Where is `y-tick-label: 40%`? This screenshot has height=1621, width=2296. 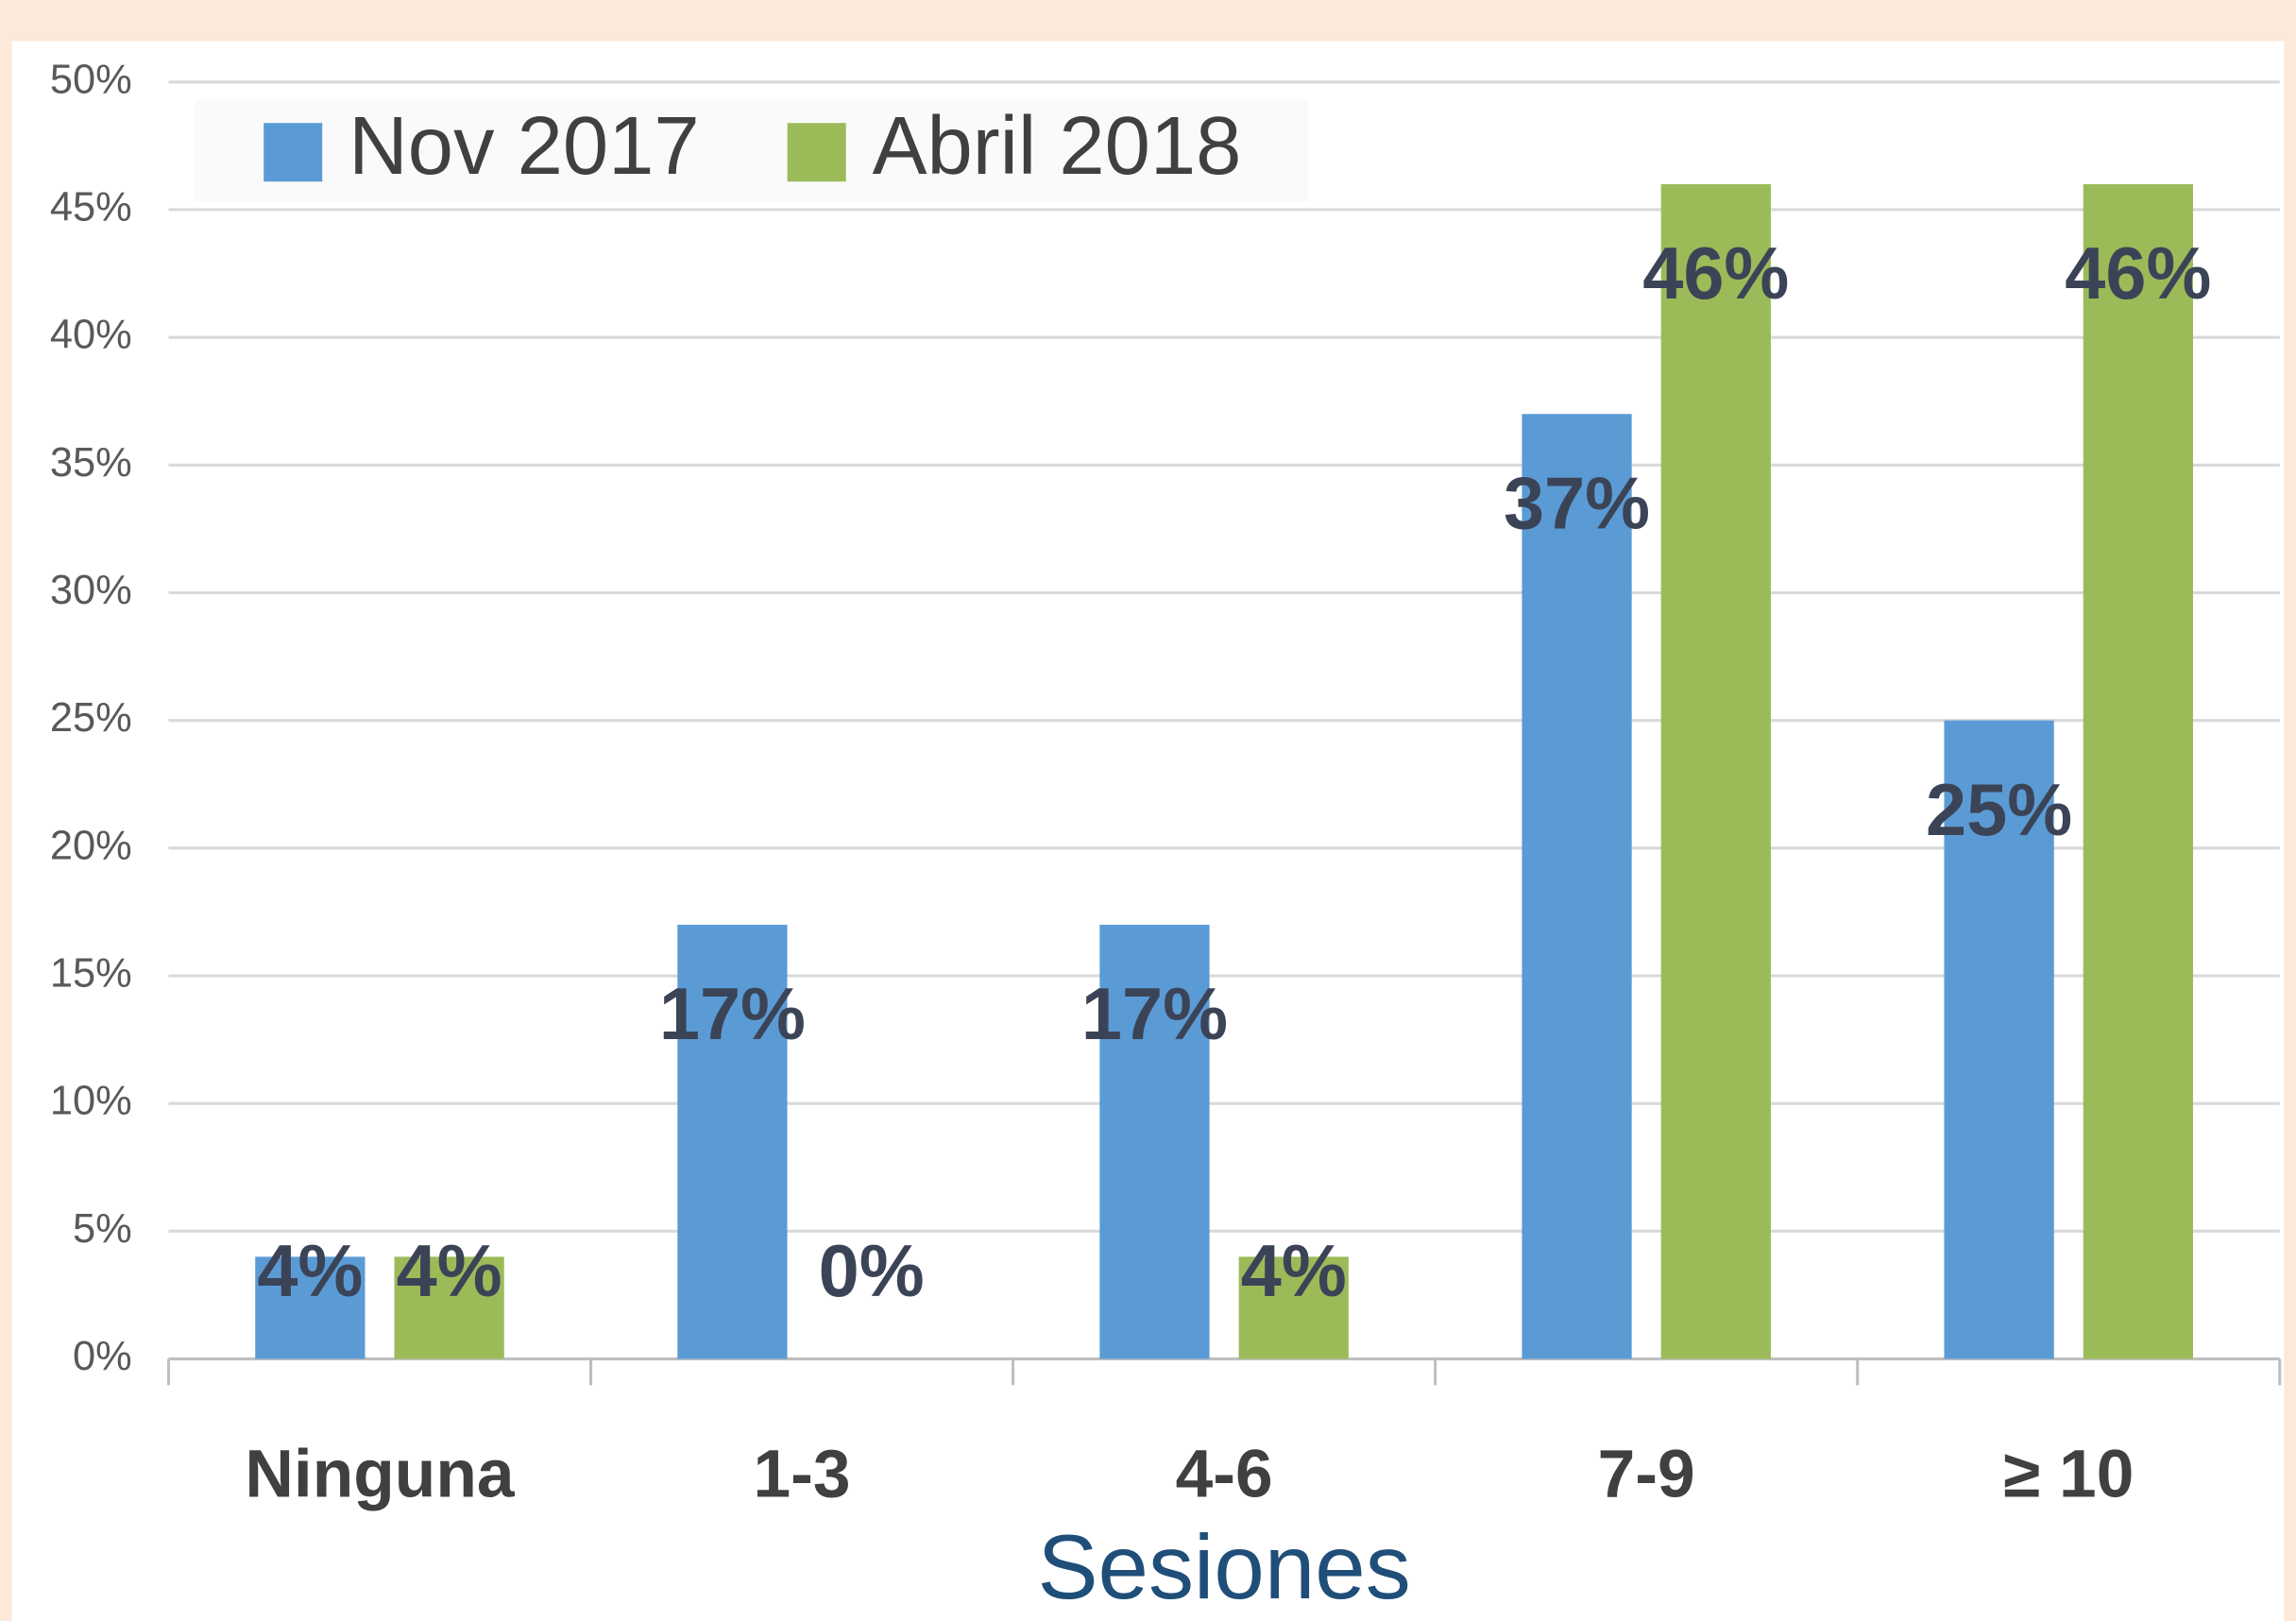
y-tick-label: 40% is located at coordinates (91, 335).